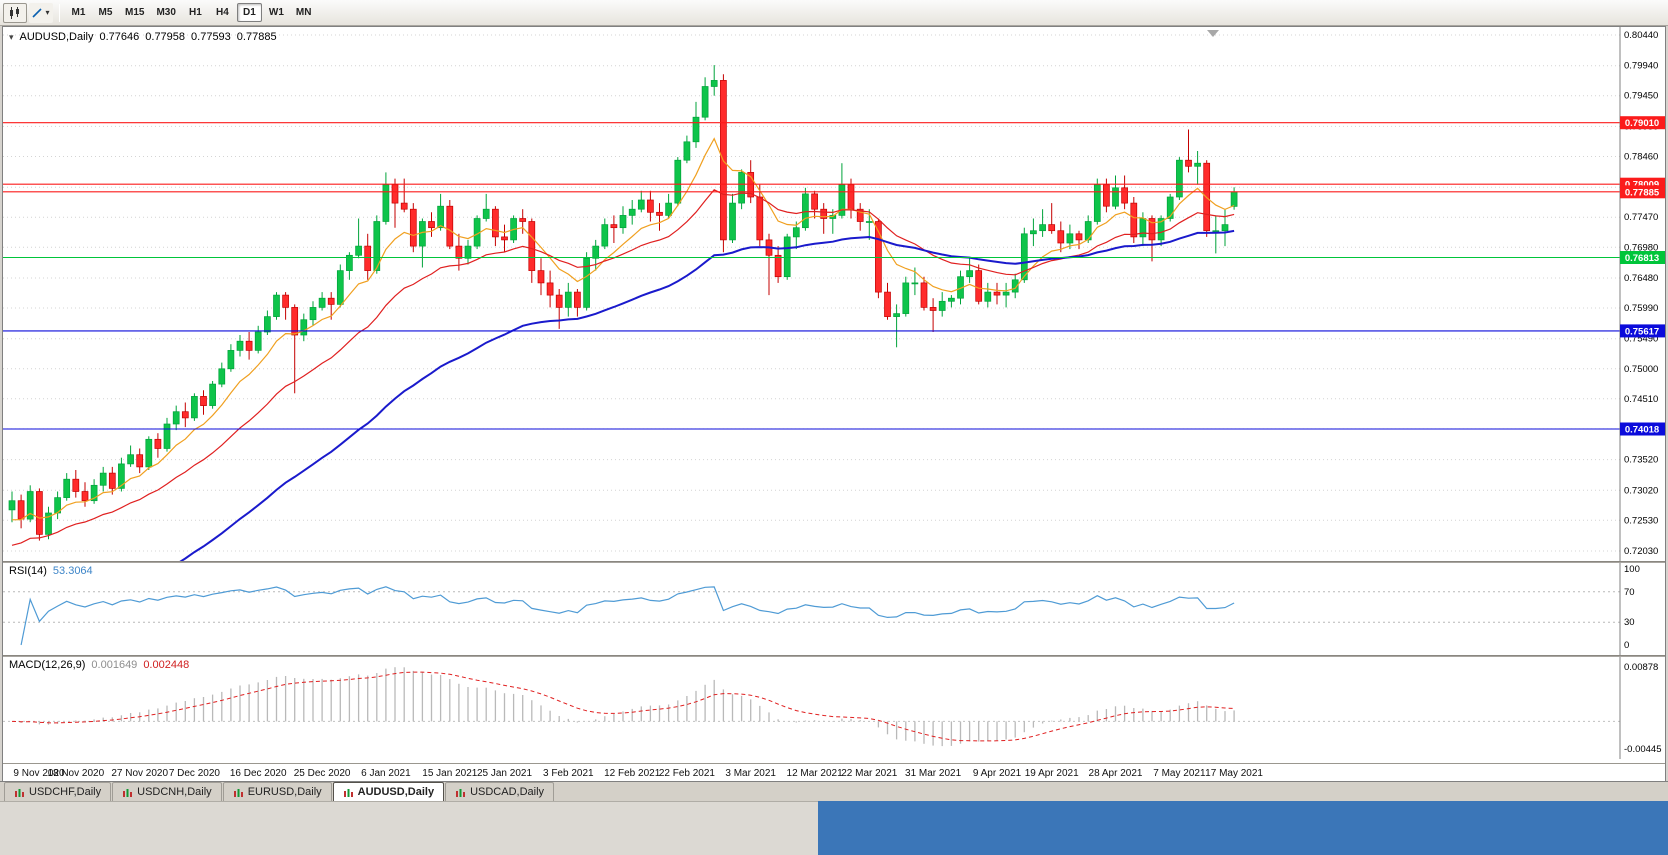 The height and width of the screenshot is (855, 1668). I want to click on svg-text: -0.00445, so click(1643, 749).